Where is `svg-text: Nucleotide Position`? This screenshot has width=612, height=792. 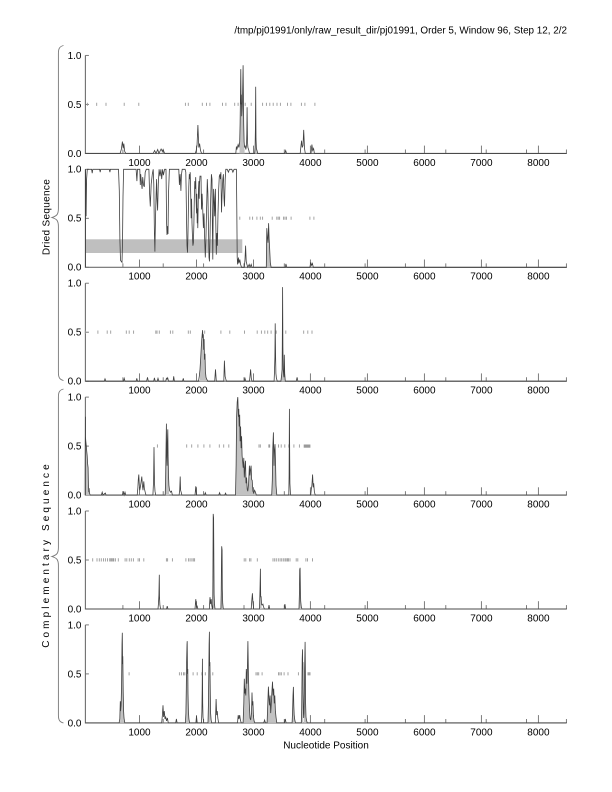 svg-text: Nucleotide Position is located at coordinates (326, 746).